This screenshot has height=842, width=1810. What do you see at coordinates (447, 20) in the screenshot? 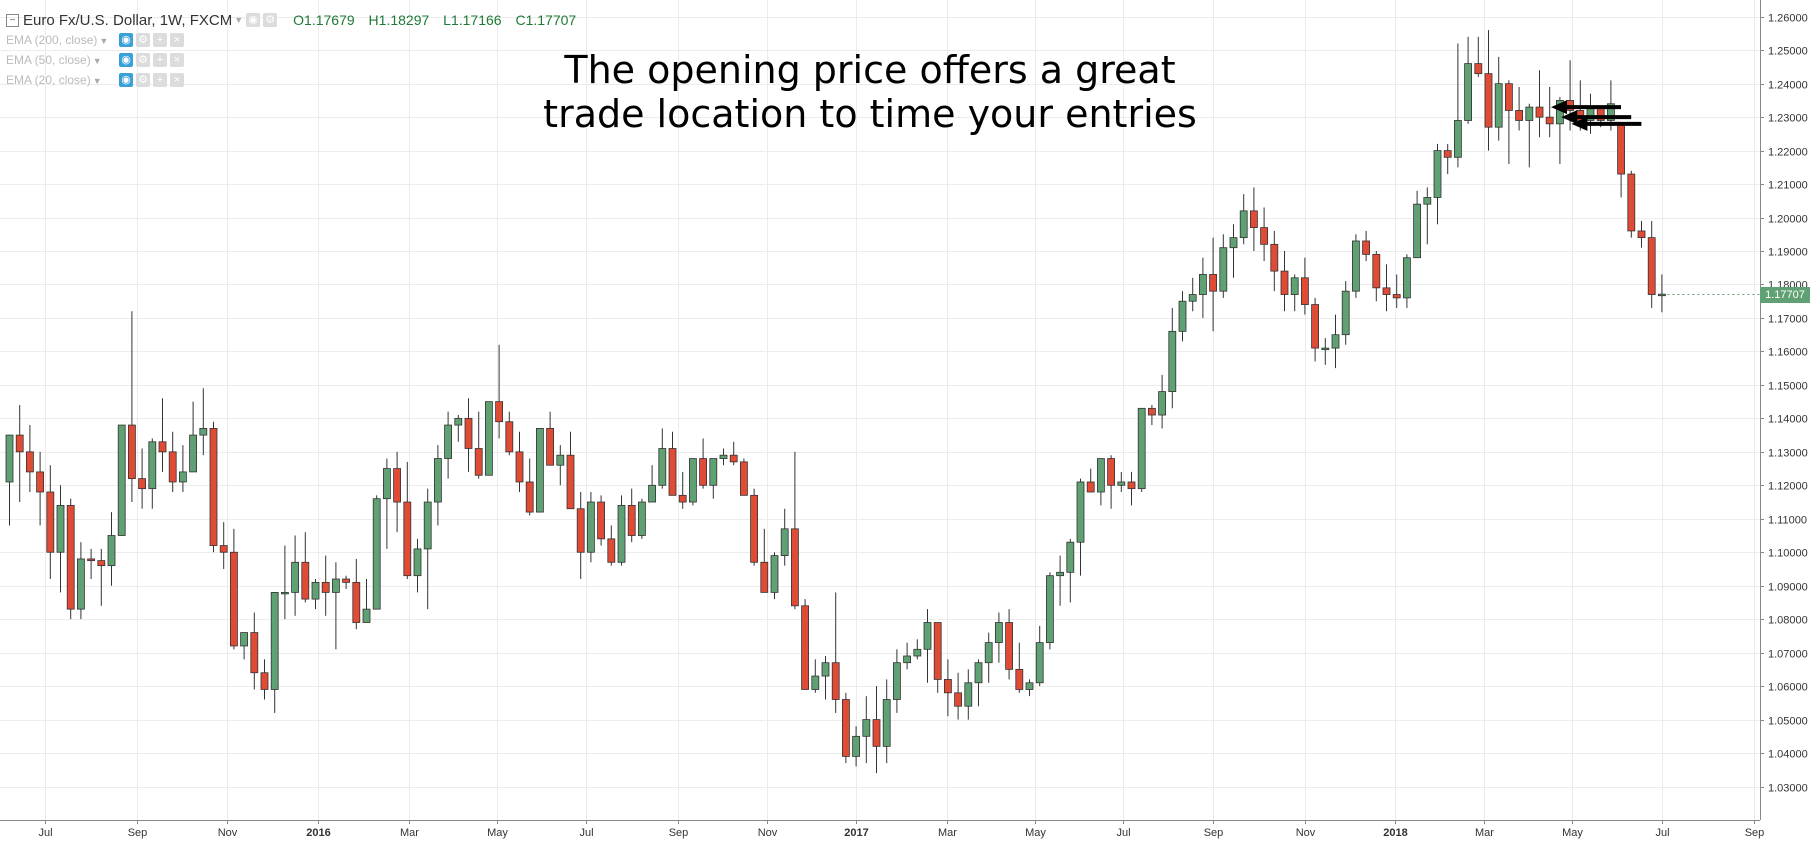
I see `low-label: L` at bounding box center [447, 20].